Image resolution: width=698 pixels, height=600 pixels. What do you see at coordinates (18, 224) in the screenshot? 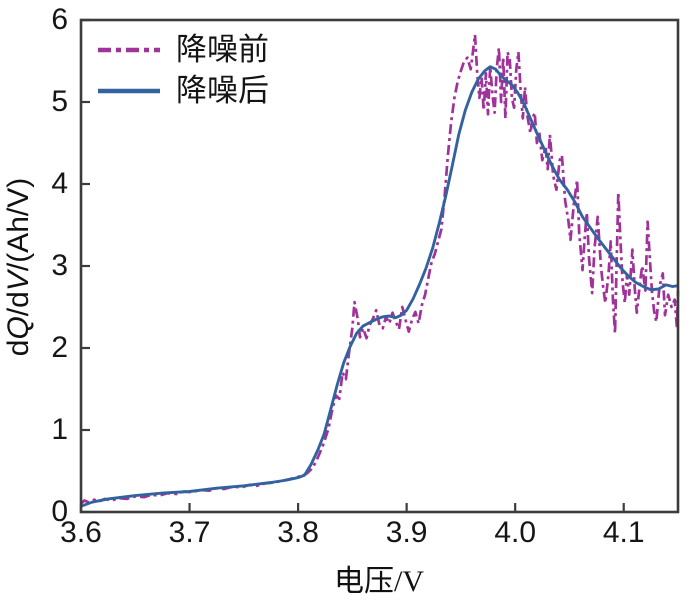
I see `y-axis-title-part: /(Ah/V)` at bounding box center [18, 224].